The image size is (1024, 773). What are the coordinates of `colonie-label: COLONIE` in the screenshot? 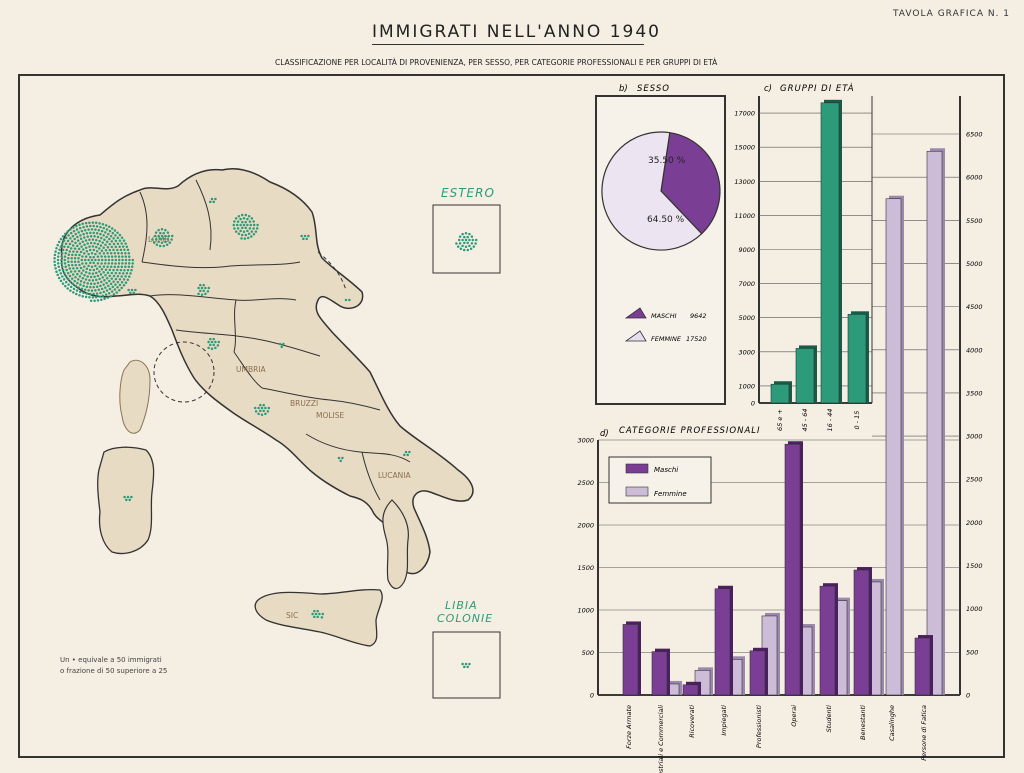 It's located at (465, 618).